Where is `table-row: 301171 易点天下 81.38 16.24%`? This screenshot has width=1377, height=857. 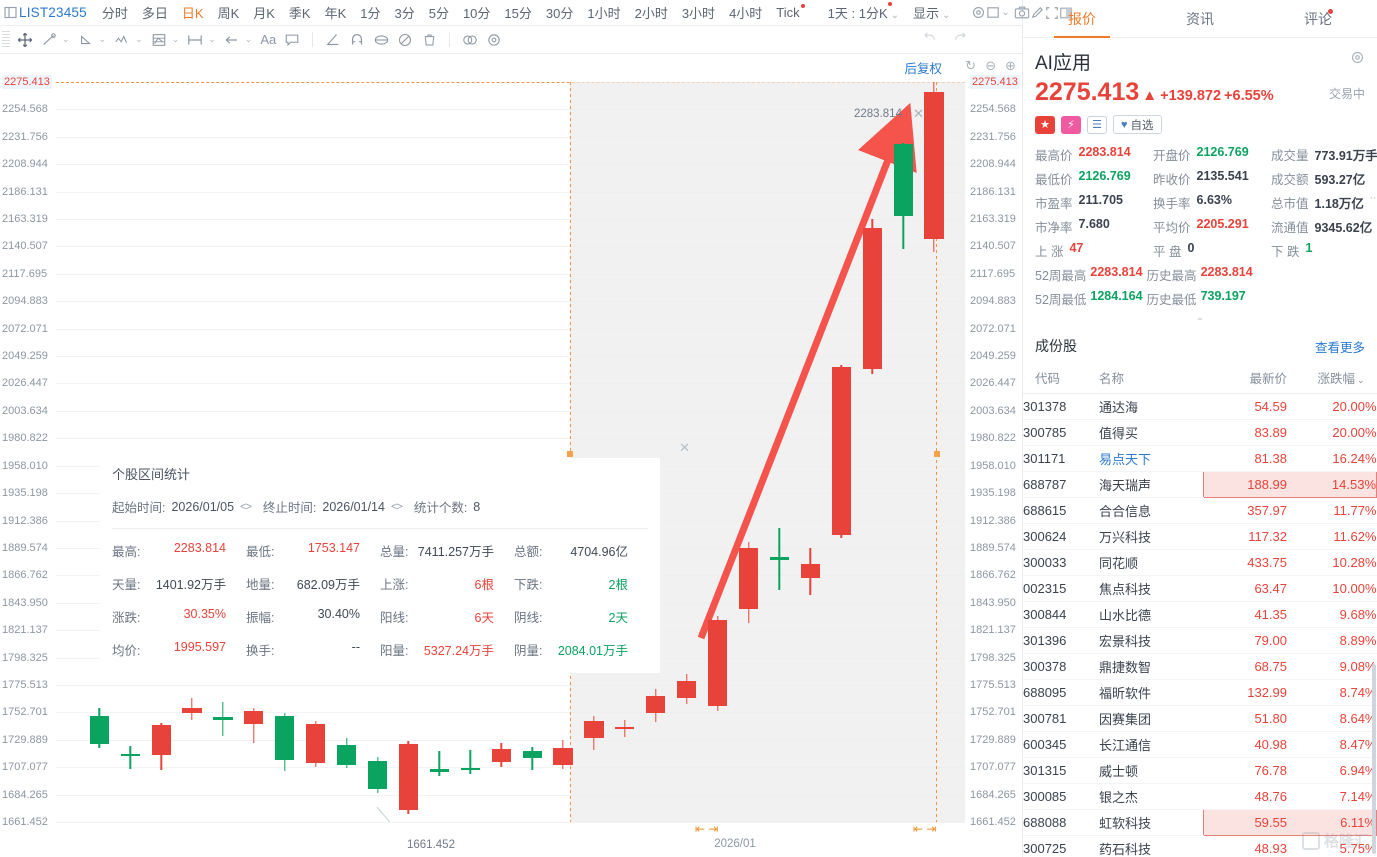 table-row: 301171 易点天下 81.38 16.24% is located at coordinates (1200, 458).